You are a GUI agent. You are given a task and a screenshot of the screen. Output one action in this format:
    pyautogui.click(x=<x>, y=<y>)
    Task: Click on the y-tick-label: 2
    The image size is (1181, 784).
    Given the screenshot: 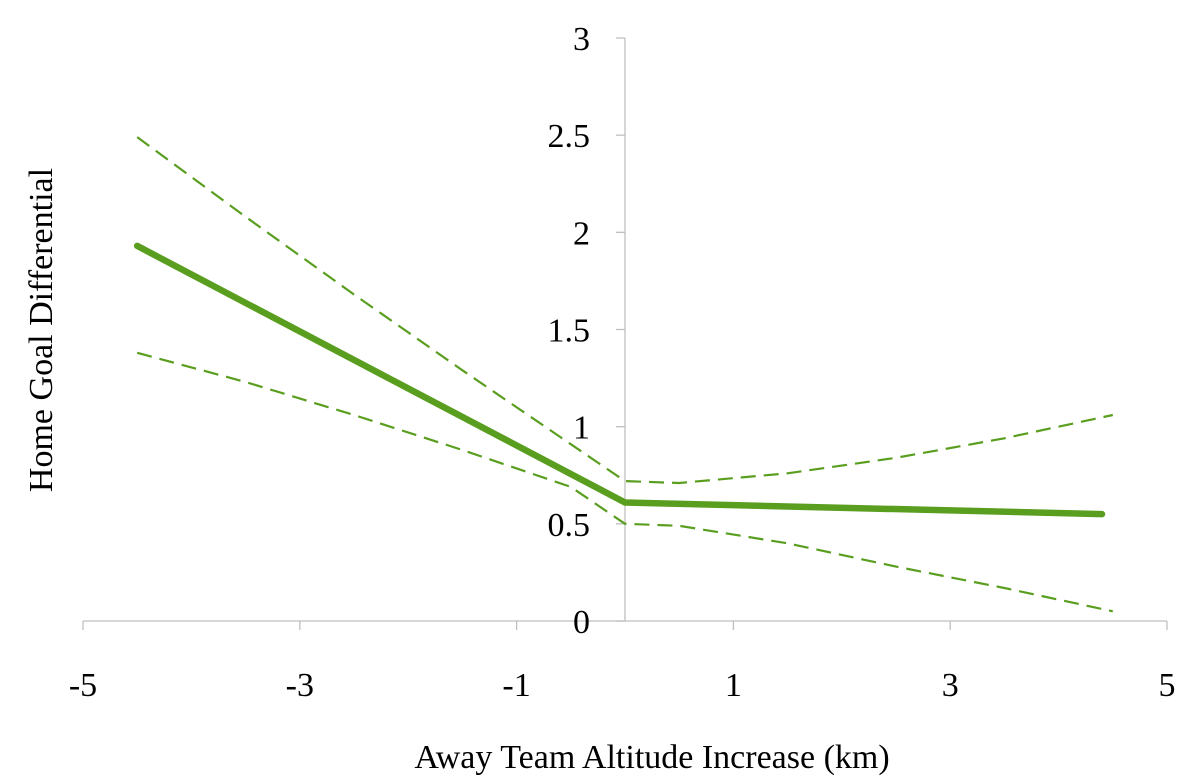 What is the action you would take?
    pyautogui.click(x=581, y=233)
    